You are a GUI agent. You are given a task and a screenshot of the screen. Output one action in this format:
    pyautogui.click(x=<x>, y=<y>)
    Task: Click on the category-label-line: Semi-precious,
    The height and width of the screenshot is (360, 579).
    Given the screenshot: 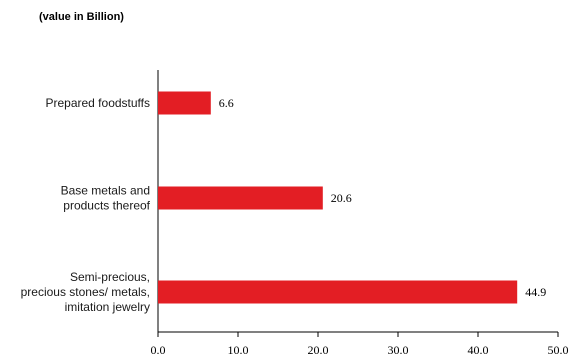 What is the action you would take?
    pyautogui.click(x=110, y=277)
    